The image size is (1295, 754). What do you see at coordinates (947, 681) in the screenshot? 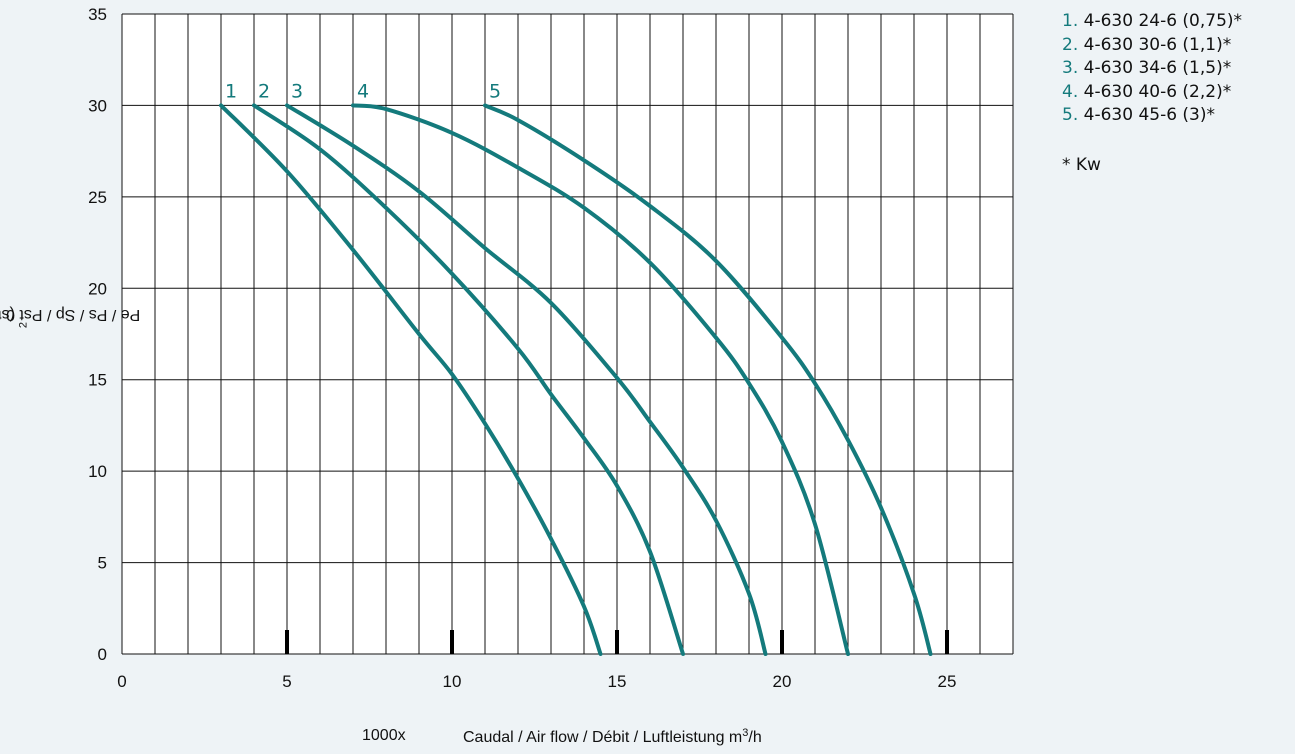
I see `x-tick-label: 25` at bounding box center [947, 681].